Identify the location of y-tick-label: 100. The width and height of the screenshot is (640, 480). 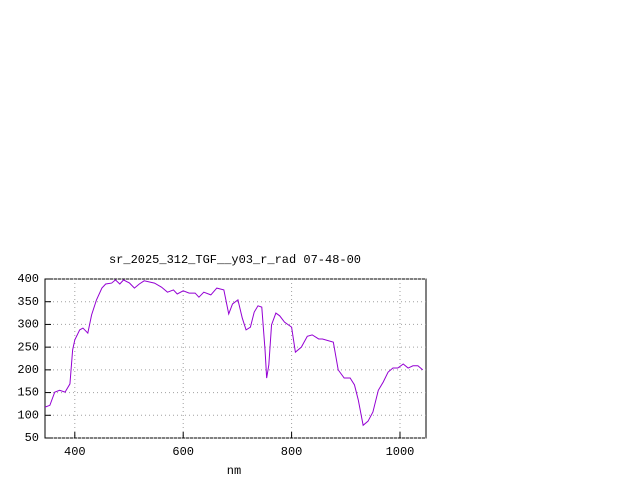
(28, 415).